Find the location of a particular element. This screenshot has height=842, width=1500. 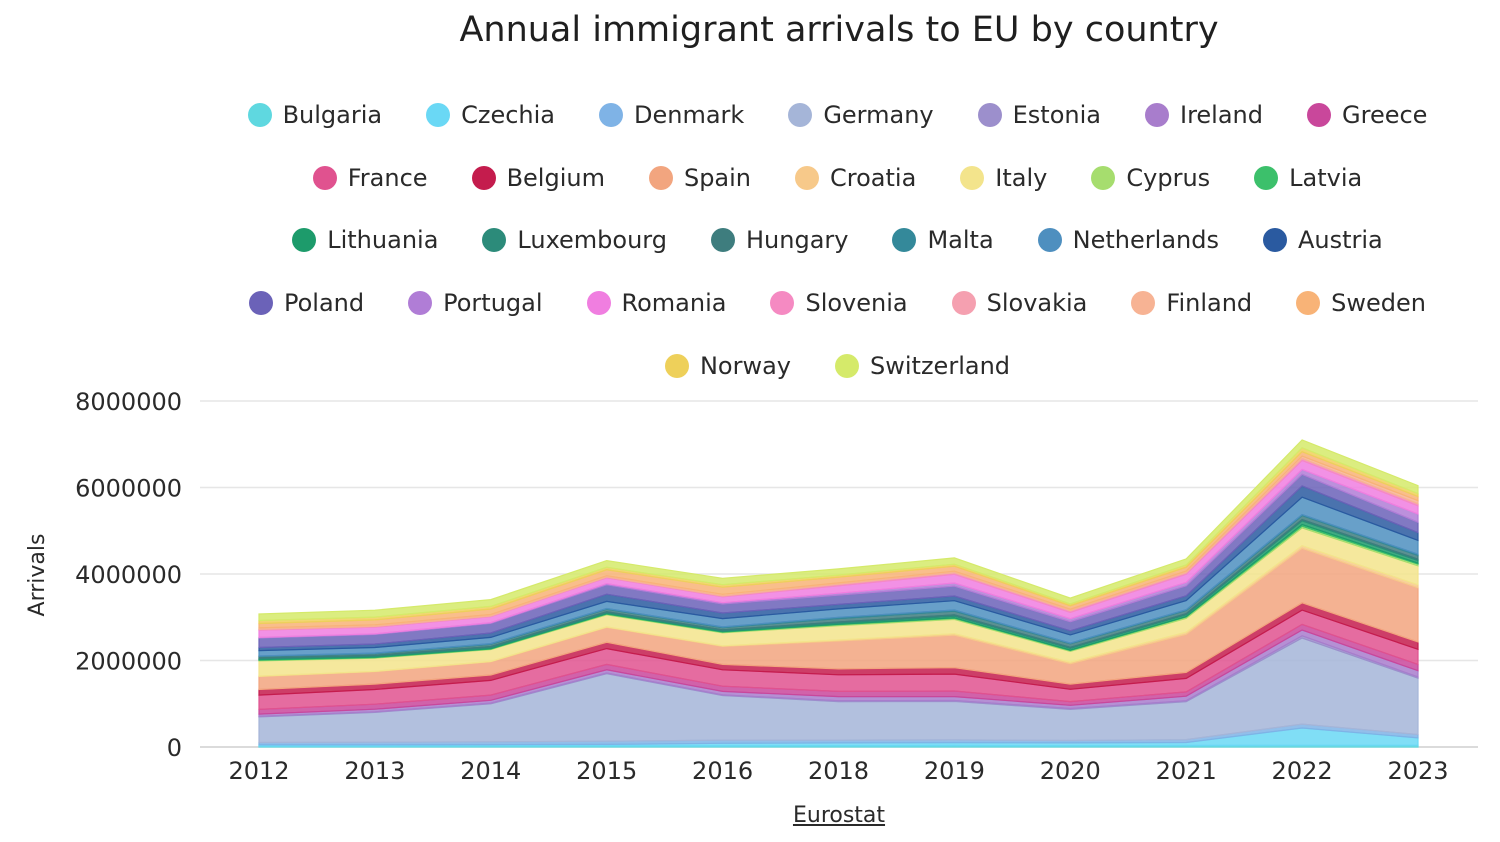

legend-label: Sweden is located at coordinates (1378, 303).